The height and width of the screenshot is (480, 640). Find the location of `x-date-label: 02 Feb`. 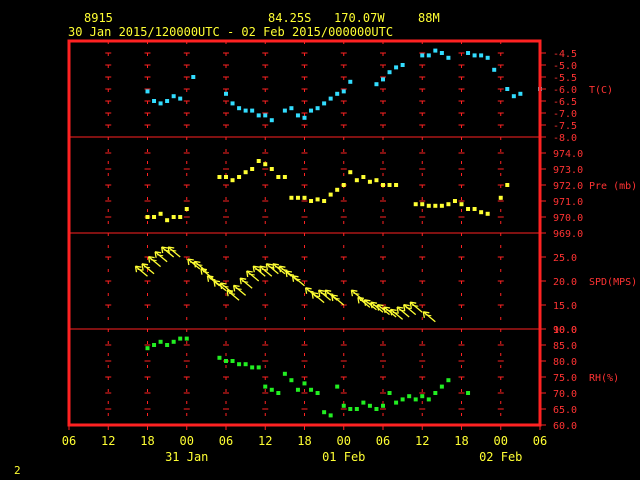

x-date-label: 02 Feb is located at coordinates (500, 457).